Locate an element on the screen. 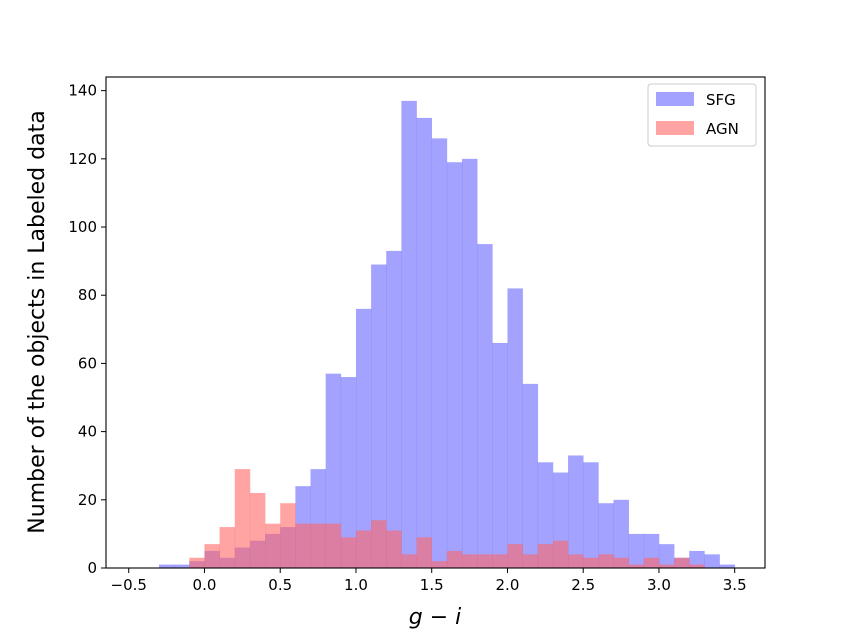 The image size is (850, 638). x-tick-label: 0.5 is located at coordinates (280, 585).